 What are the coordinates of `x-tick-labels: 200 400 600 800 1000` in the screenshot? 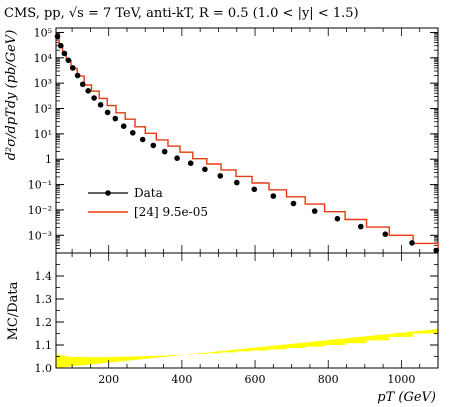 It's located at (256, 379).